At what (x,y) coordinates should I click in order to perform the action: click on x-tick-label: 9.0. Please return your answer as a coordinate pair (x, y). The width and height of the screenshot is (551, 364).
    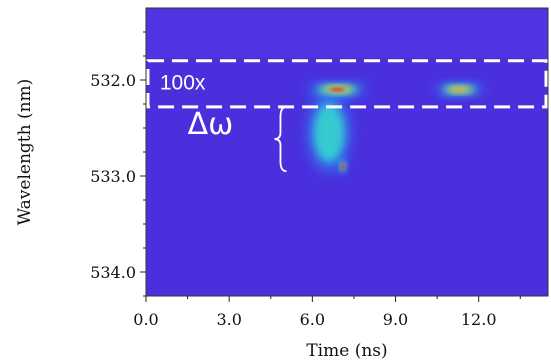
    Looking at the image, I should click on (395, 319).